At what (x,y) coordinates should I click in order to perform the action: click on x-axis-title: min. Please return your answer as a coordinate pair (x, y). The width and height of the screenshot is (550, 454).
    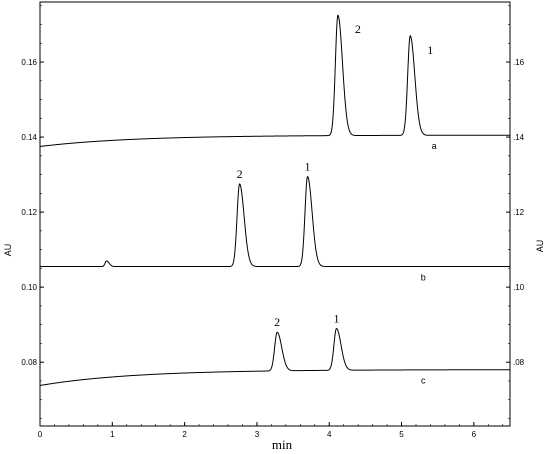
    Looking at the image, I should click on (282, 444).